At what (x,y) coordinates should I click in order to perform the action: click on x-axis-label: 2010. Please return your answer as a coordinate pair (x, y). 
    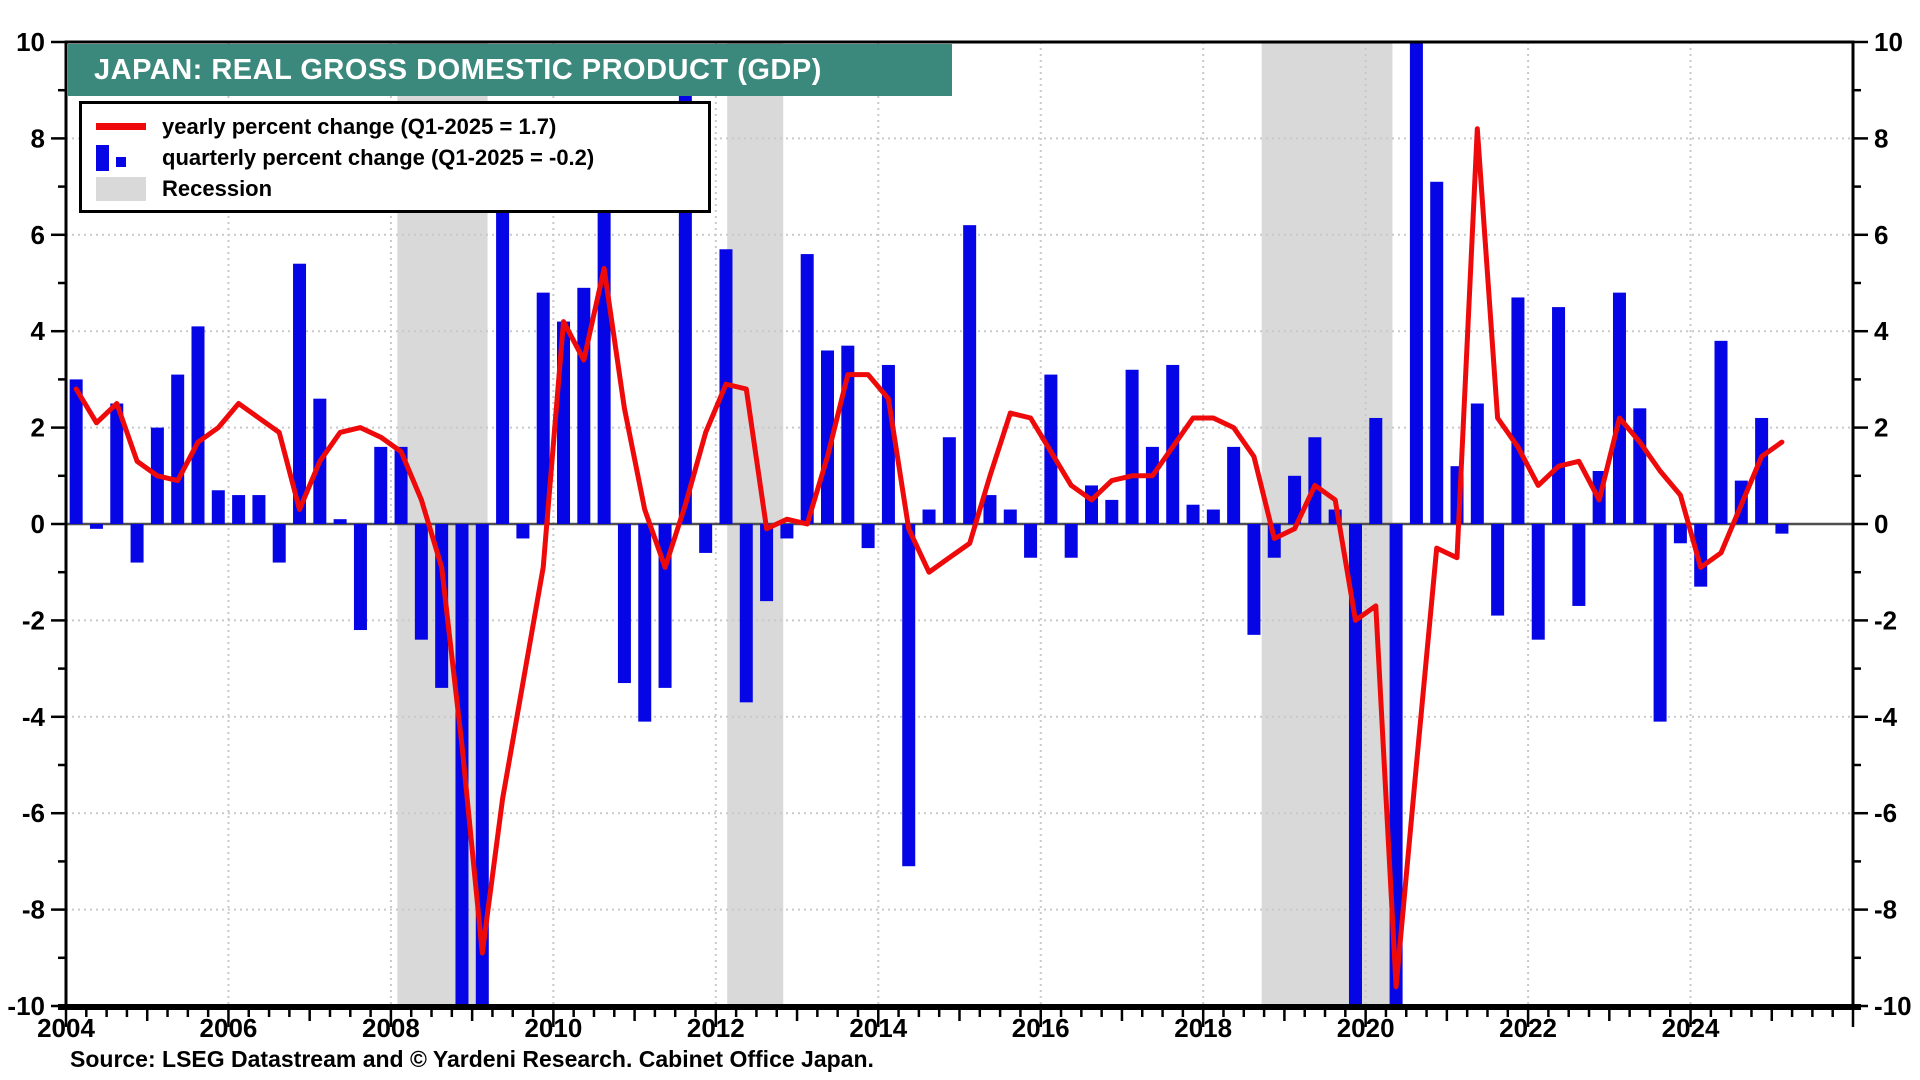
    Looking at the image, I should click on (553, 1028).